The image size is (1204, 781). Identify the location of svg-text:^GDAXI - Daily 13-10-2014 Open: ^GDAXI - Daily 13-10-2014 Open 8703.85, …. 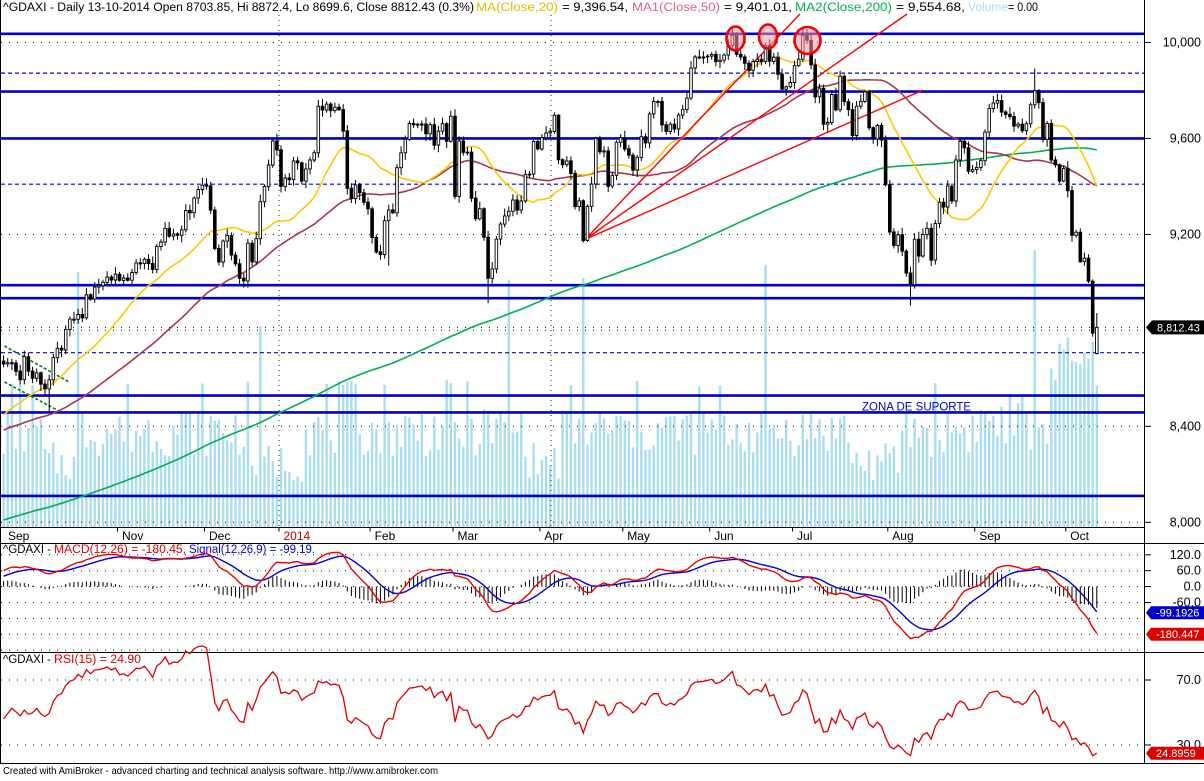
(520, 8).